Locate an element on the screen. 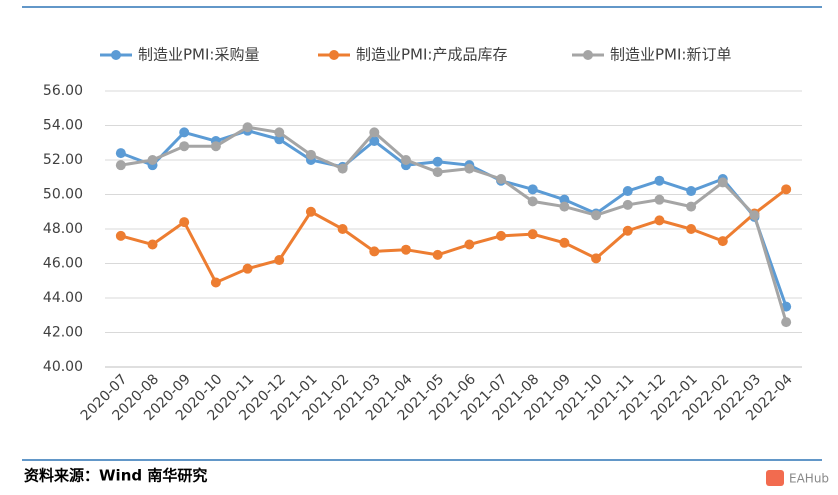  y-tick-label: 46.00 is located at coordinates (63, 264).